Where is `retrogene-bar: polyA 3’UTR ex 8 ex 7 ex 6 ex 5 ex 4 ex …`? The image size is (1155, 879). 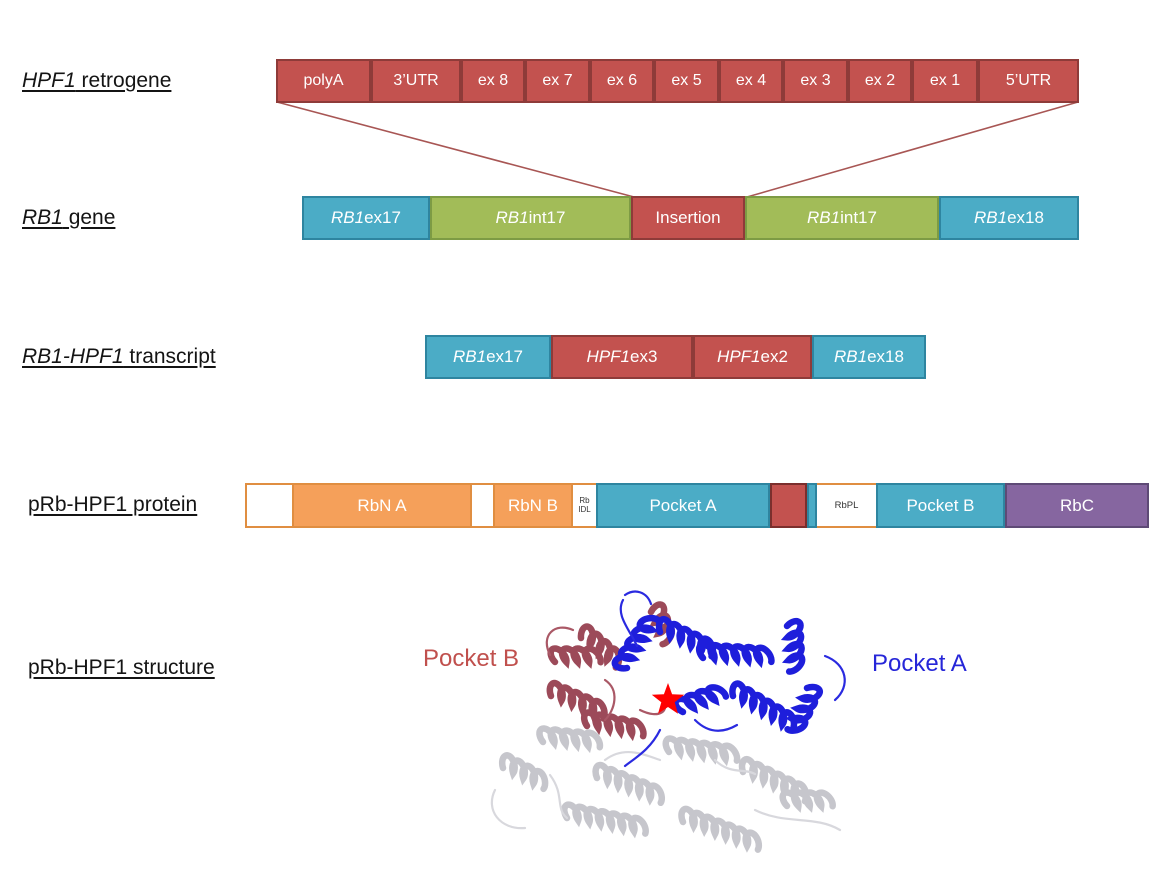
retrogene-bar: polyA 3’UTR ex 8 ex 7 ex 6 ex 5 ex 4 ex … is located at coordinates (677, 81).